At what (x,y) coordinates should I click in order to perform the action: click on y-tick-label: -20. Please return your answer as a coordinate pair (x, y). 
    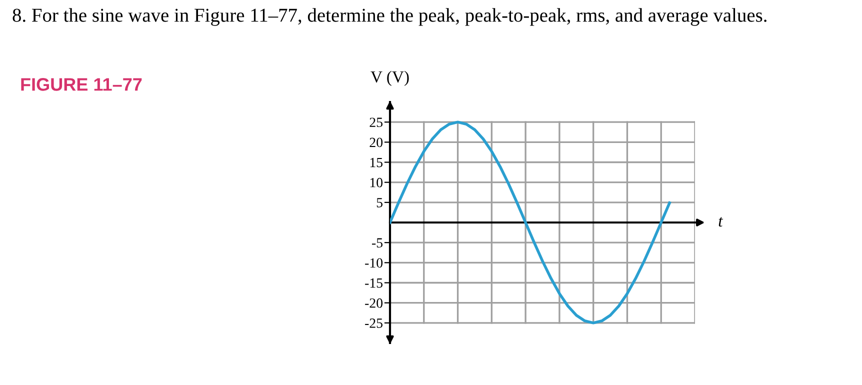
    Looking at the image, I should click on (374, 303).